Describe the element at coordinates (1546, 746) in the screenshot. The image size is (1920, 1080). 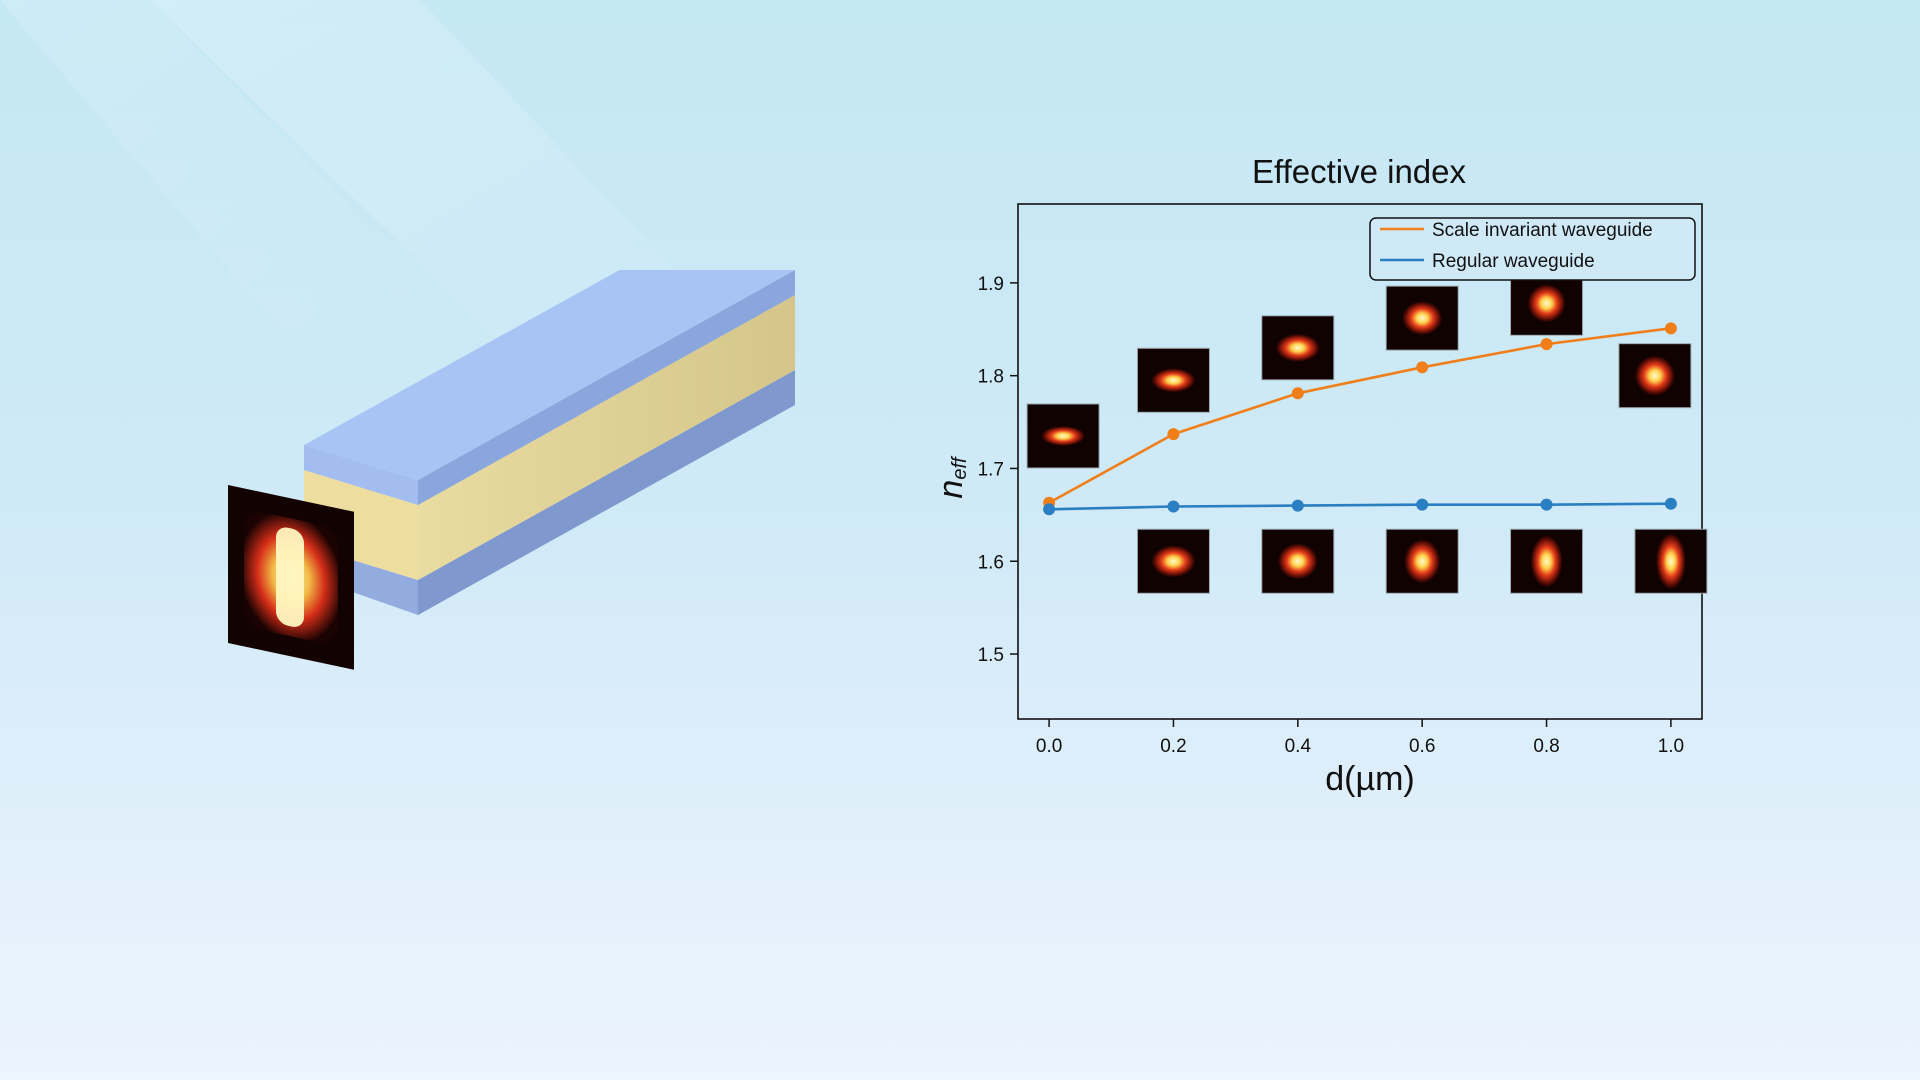
I see `x-tick-label: 0.8` at that location.